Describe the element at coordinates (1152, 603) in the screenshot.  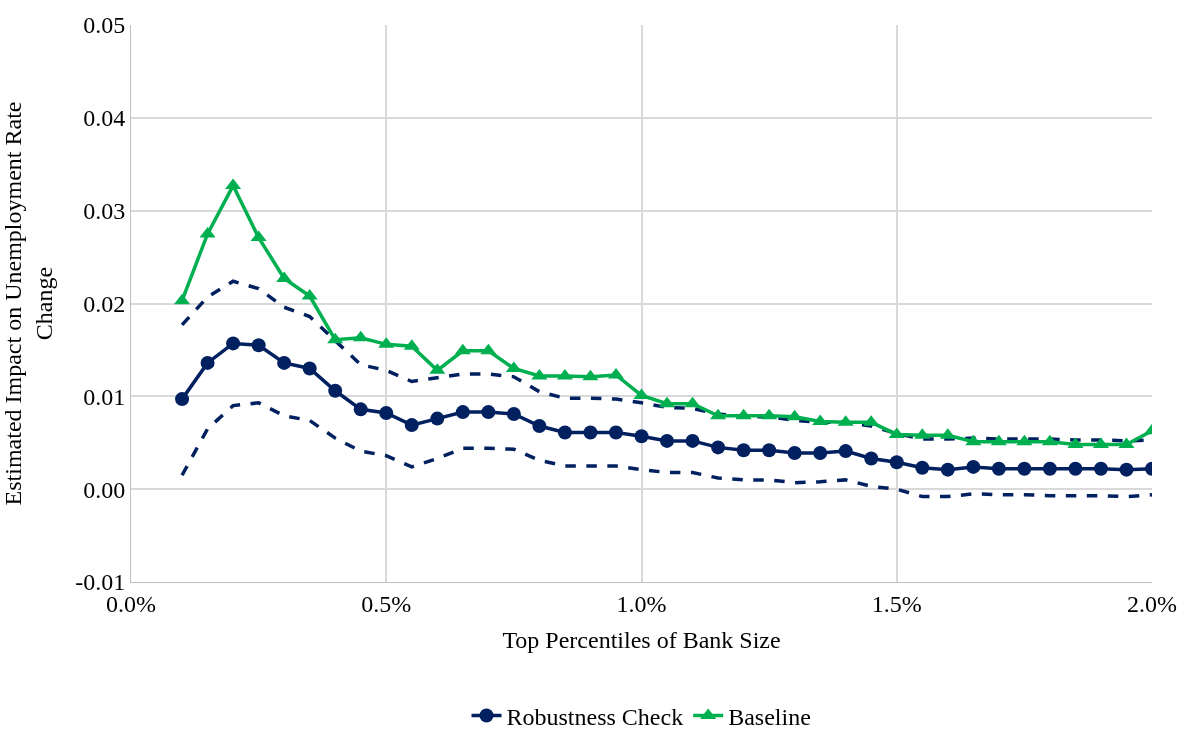
I see `x-tick-label: 2.0%` at that location.